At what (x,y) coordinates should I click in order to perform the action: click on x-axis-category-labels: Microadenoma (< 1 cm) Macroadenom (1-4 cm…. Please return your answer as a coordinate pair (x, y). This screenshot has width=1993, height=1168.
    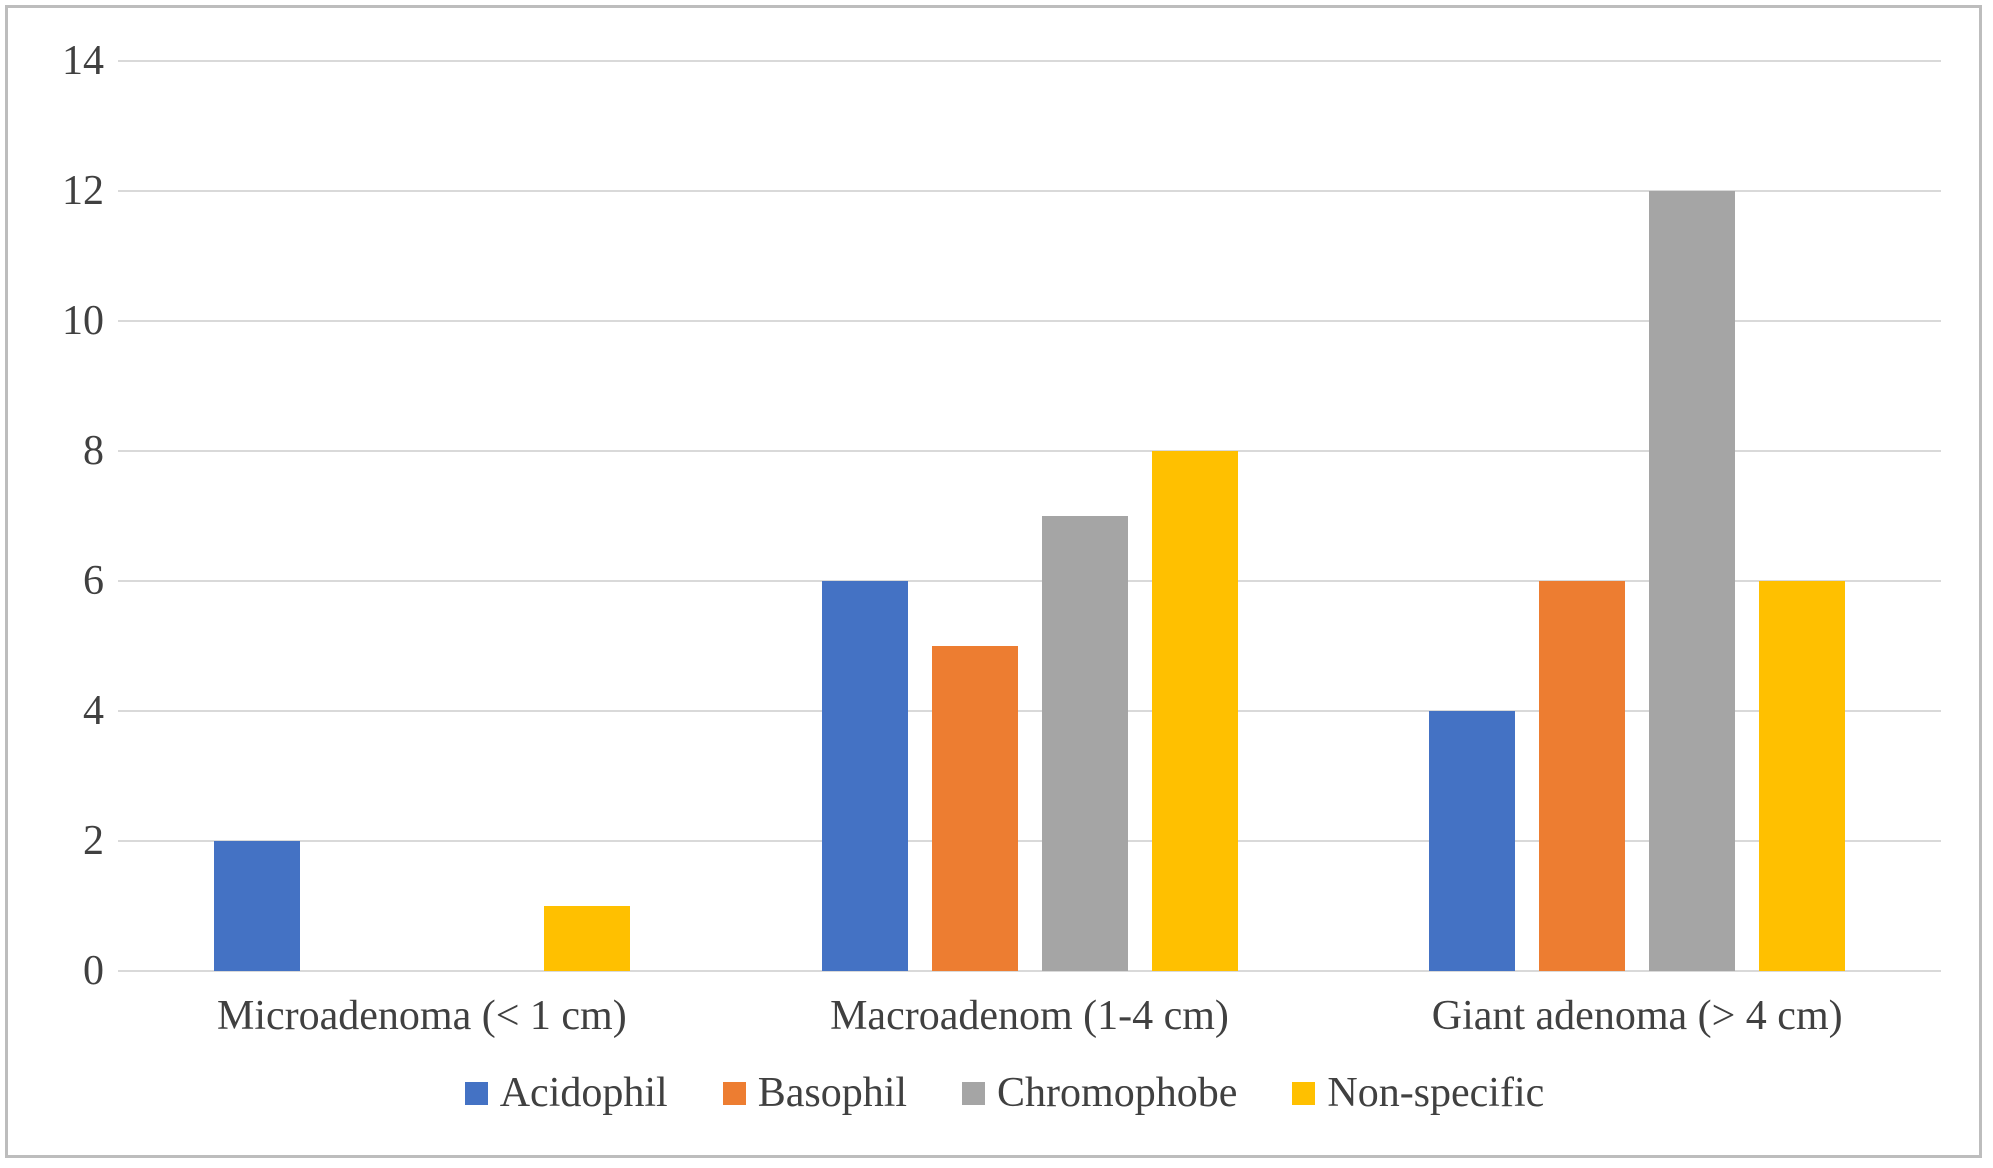
    Looking at the image, I should click on (1029, 1016).